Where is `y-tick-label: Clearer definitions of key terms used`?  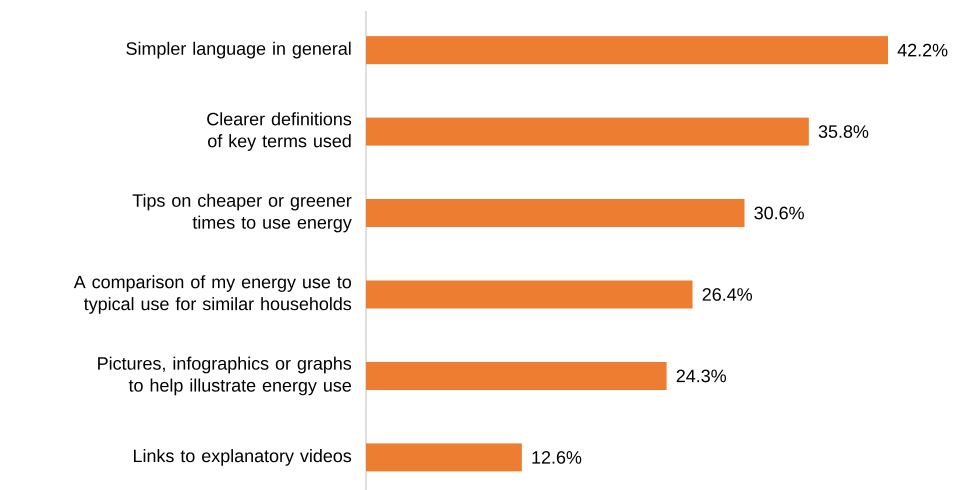
y-tick-label: Clearer definitions of key terms used is located at coordinates (279, 131).